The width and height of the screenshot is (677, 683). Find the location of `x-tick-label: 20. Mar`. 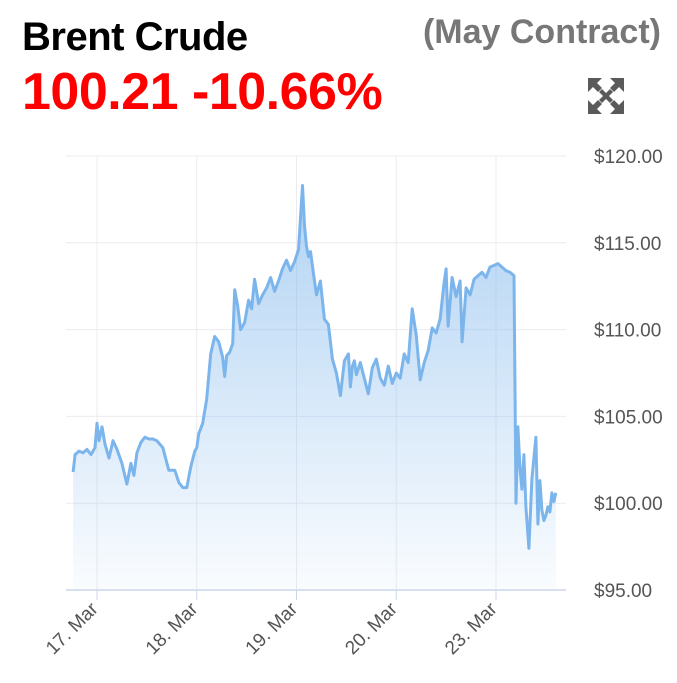

x-tick-label: 20. Mar is located at coordinates (371, 628).